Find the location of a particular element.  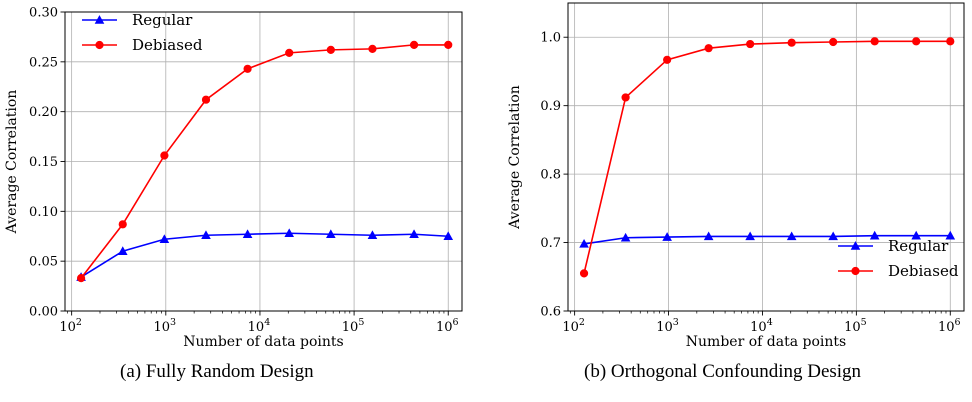

y-tick-label: 0.10 is located at coordinates (43, 212).